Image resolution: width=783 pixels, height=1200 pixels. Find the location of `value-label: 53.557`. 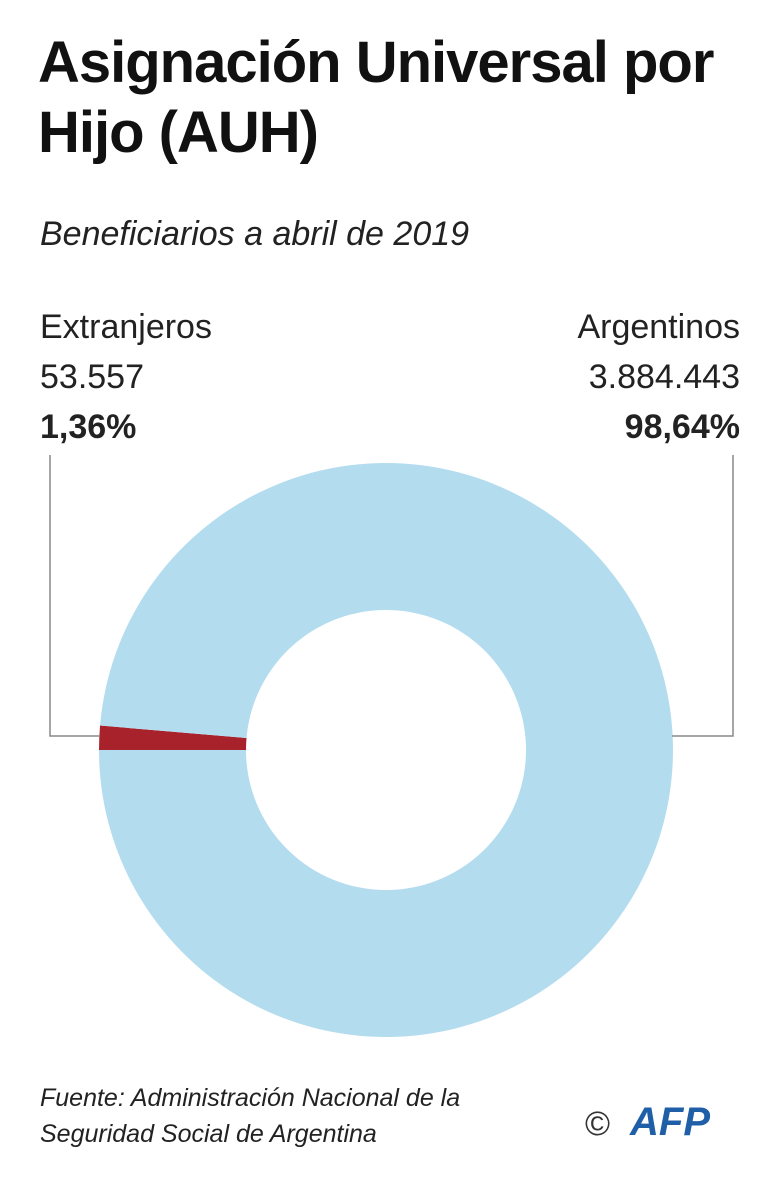

value-label: 53.557 is located at coordinates (92, 377).